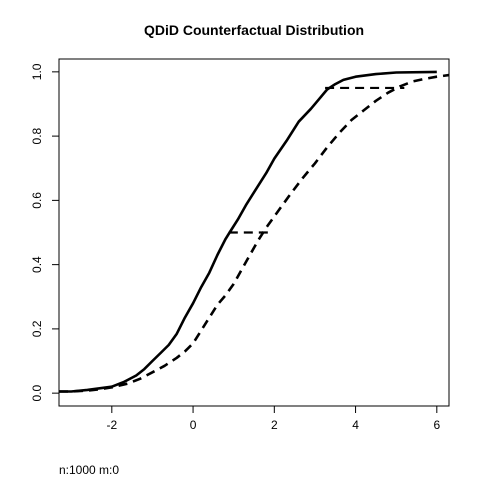 The width and height of the screenshot is (480, 480). Describe the element at coordinates (274, 425) in the screenshot. I see `x-tick-label: 2` at that location.